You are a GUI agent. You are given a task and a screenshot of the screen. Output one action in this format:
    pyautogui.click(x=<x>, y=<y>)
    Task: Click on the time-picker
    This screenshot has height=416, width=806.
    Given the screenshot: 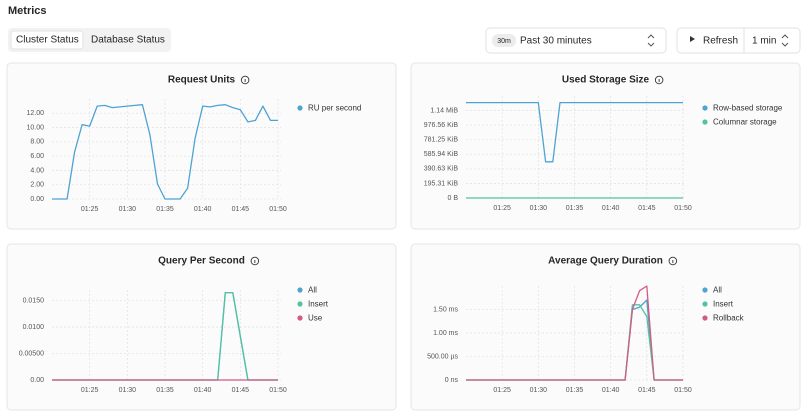 What is the action you would take?
    pyautogui.click(x=576, y=40)
    